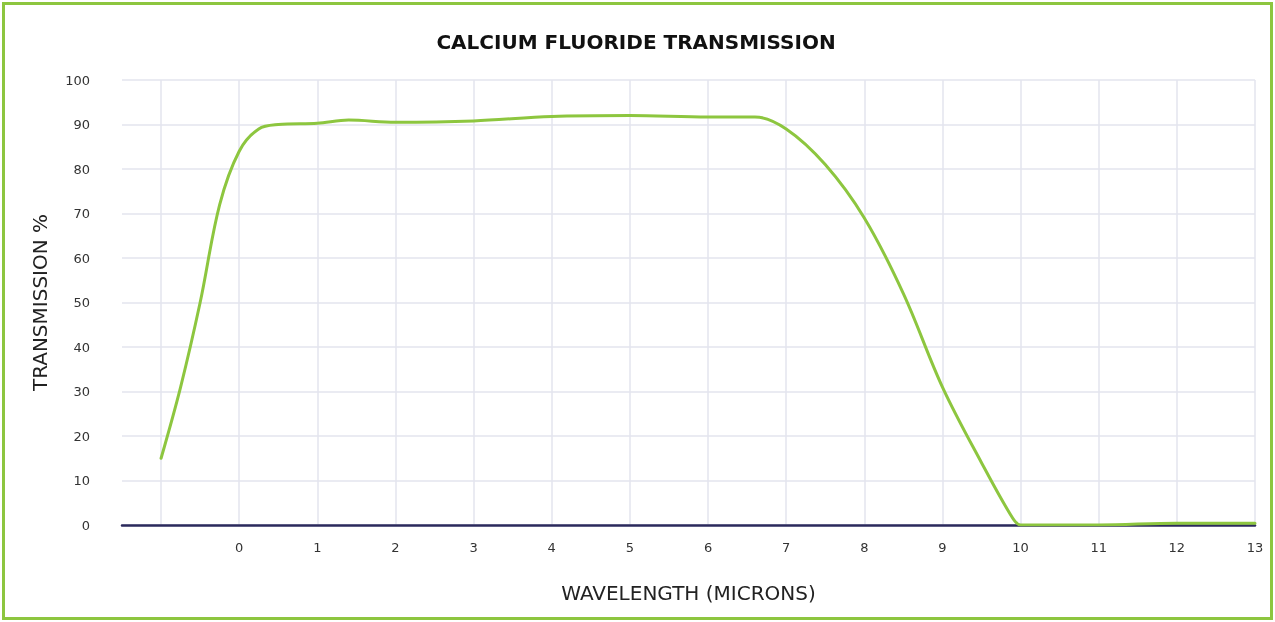 The height and width of the screenshot is (622, 1275). What do you see at coordinates (473, 547) in the screenshot?
I see `x-tick-label: 3` at bounding box center [473, 547].